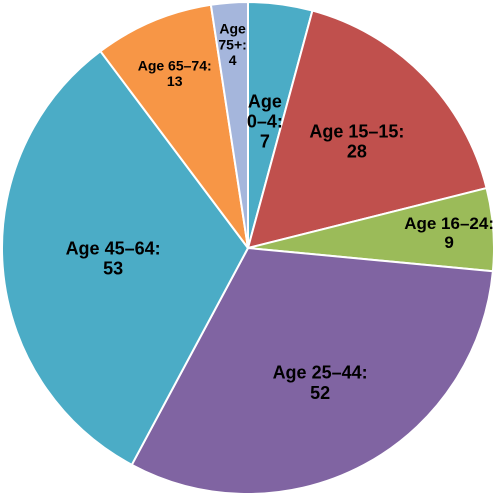 This screenshot has width=500, height=499. What do you see at coordinates (175, 81) in the screenshot?
I see `slice-value: 13` at bounding box center [175, 81].